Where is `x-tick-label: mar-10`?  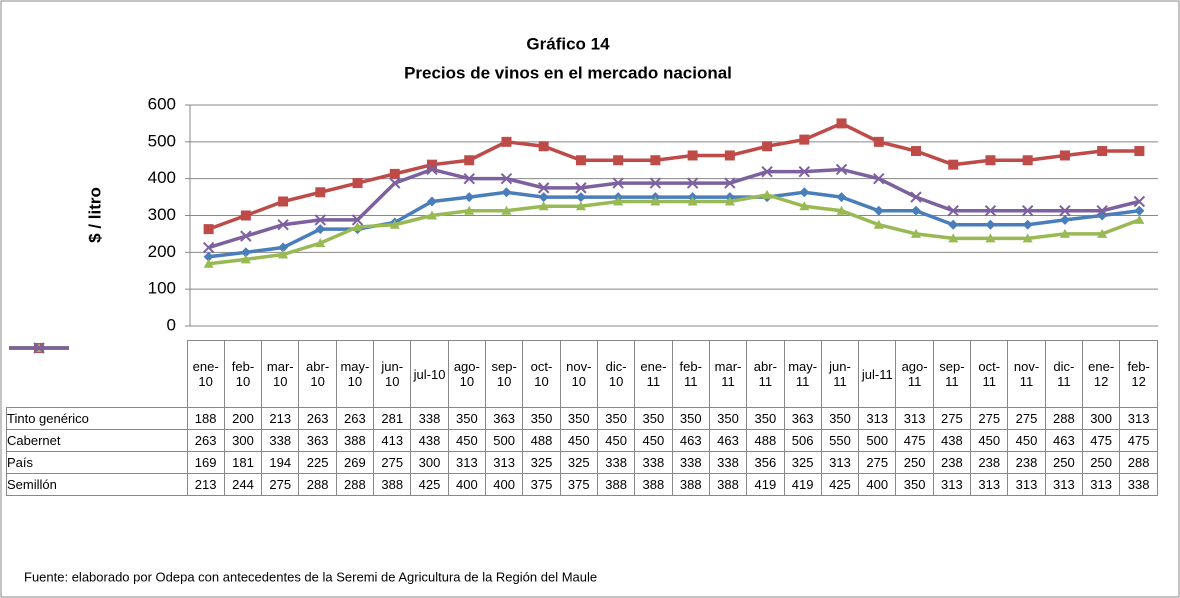
x-tick-label: mar-10 is located at coordinates (280, 374).